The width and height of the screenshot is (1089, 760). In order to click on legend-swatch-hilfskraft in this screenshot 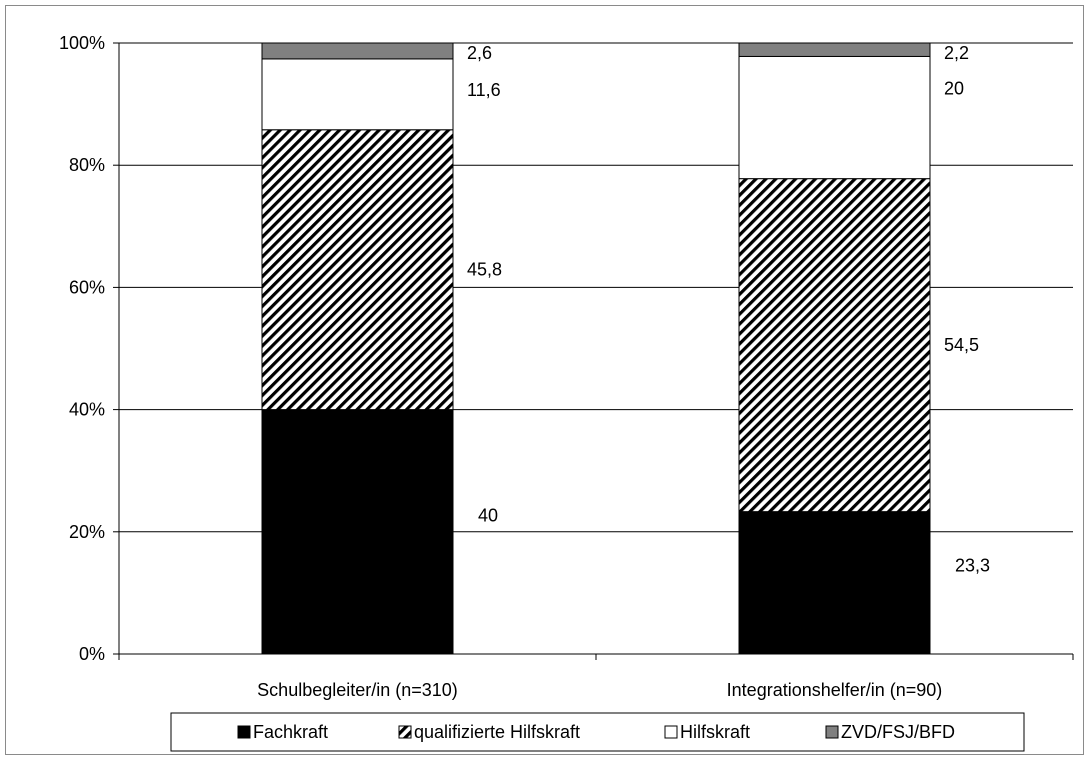, I will do `click(671, 732)`.